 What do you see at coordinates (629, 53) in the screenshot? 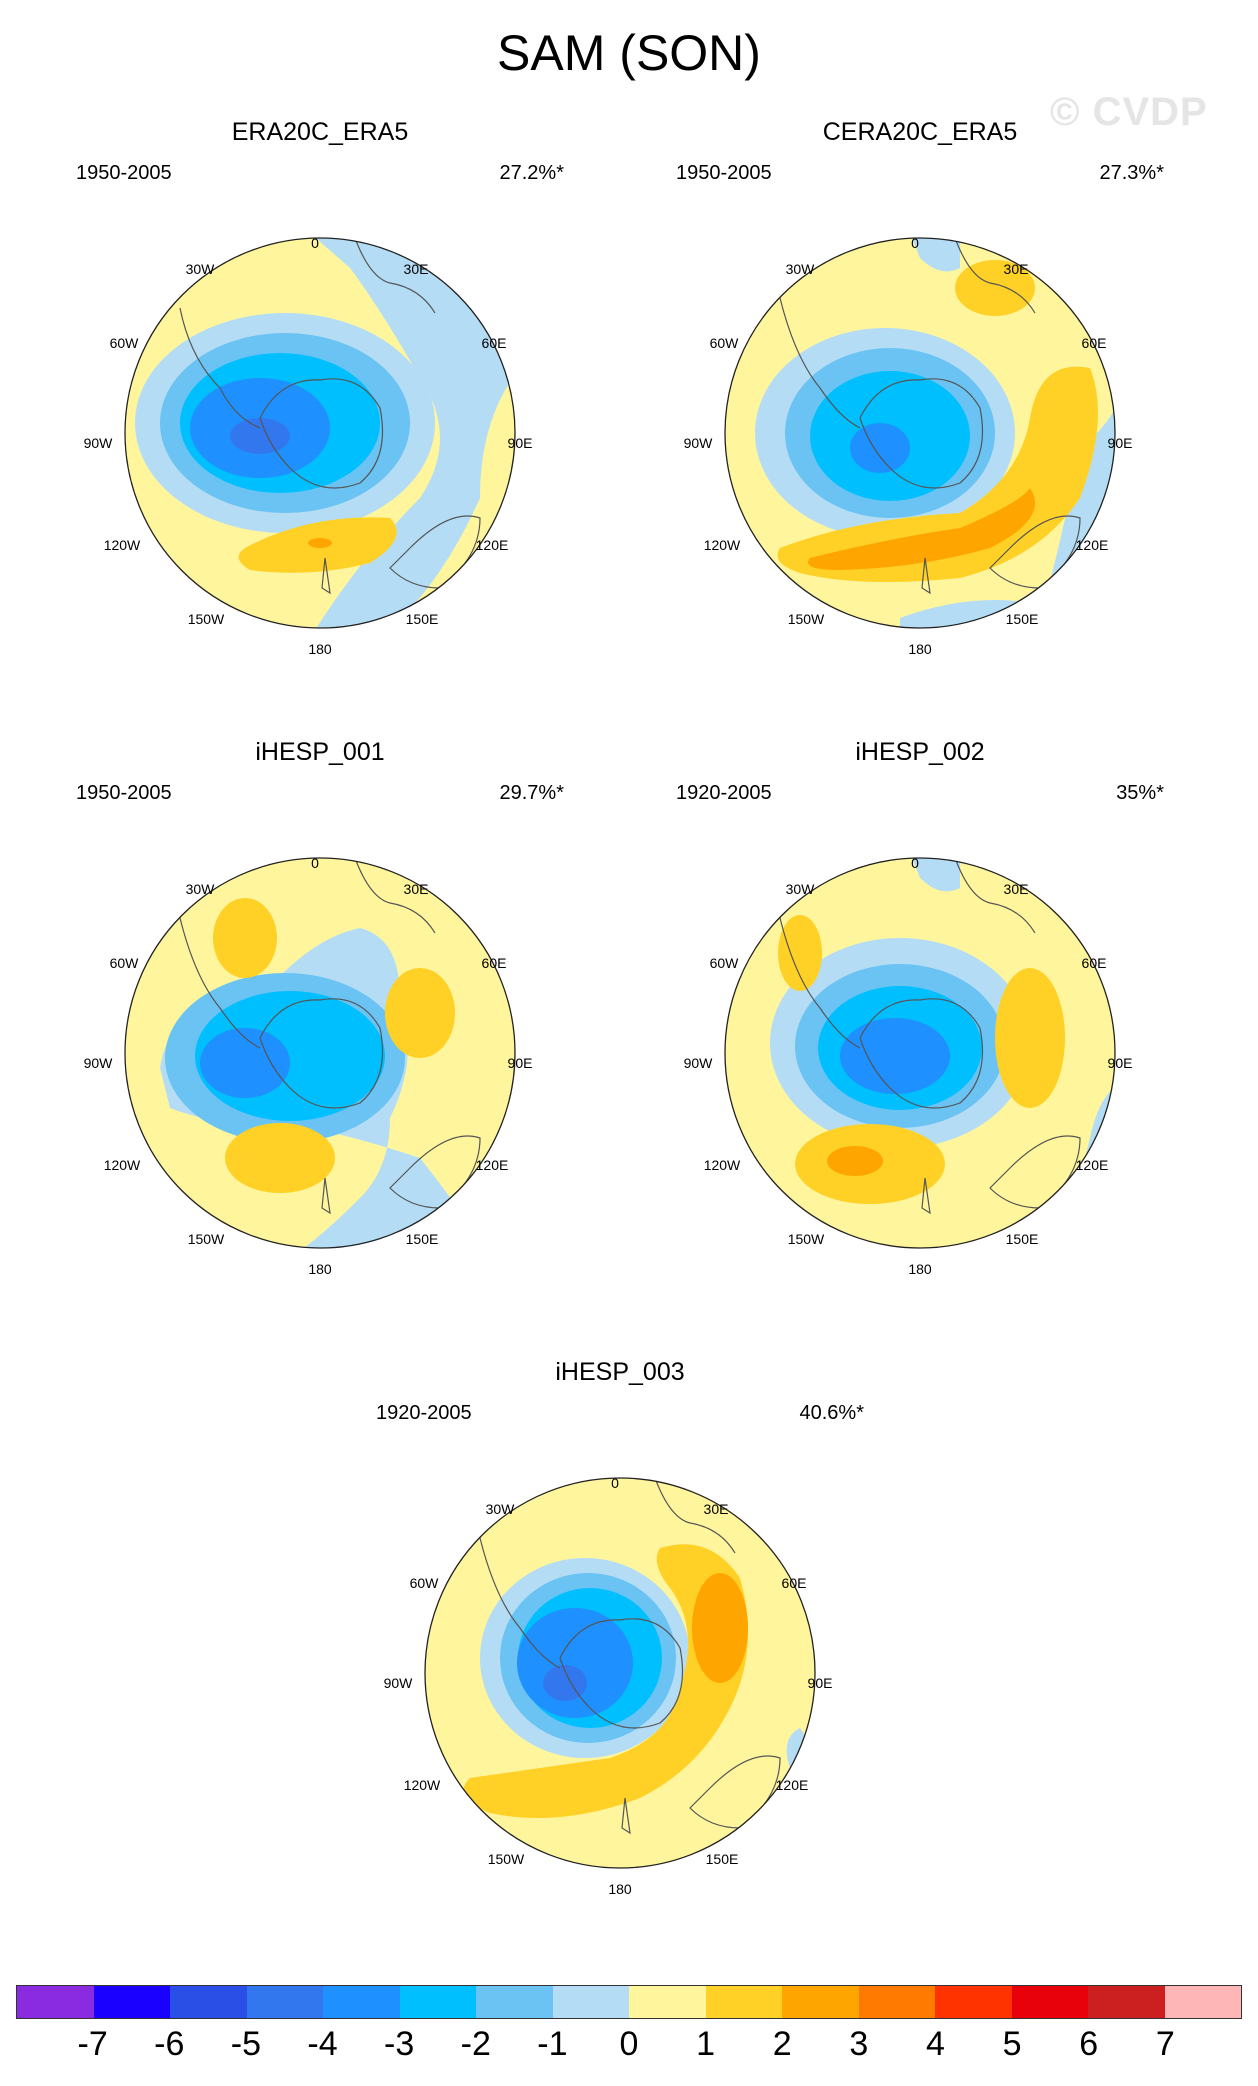
I see `figure-title: SAM (SON)` at bounding box center [629, 53].